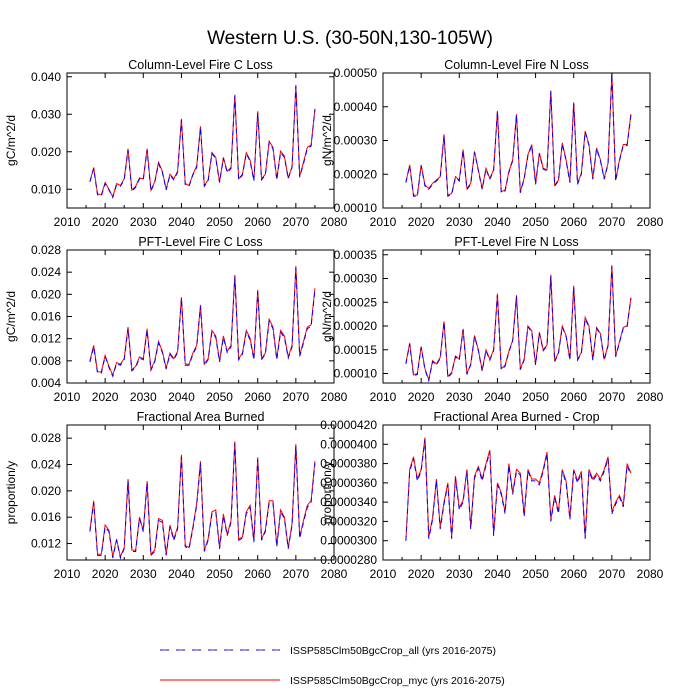  Describe the element at coordinates (516, 65) in the screenshot. I see `panel-title: Column-Level Fire N Loss` at that location.